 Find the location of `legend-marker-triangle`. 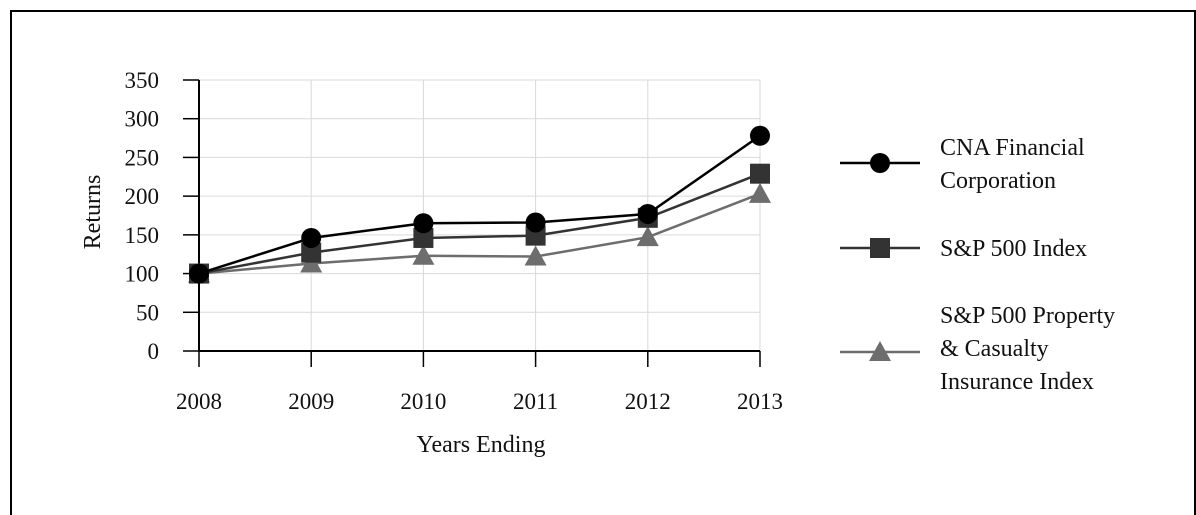

legend-marker-triangle is located at coordinates (880, 351).